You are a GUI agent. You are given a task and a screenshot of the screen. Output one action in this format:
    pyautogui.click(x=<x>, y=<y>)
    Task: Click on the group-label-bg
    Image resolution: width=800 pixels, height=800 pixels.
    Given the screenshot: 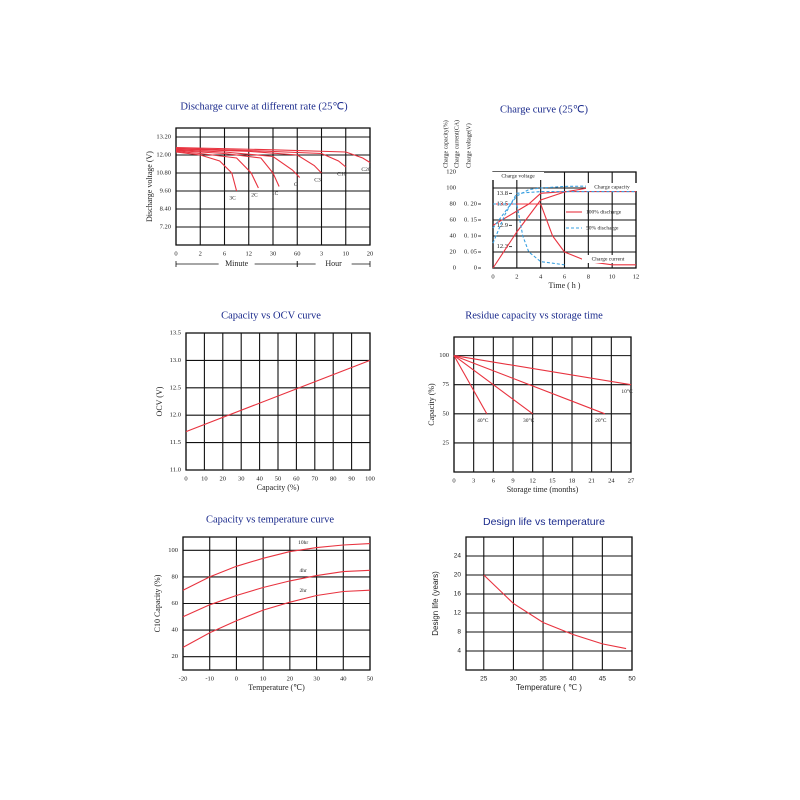 What is the action you would take?
    pyautogui.click(x=333, y=264)
    